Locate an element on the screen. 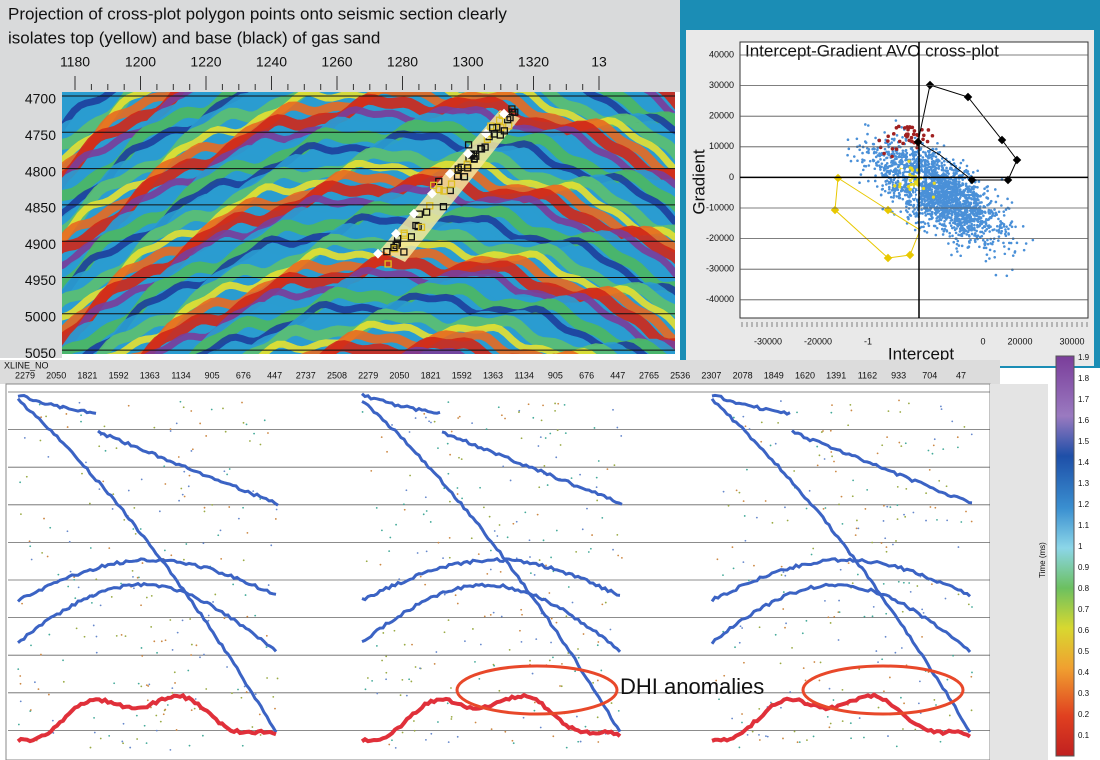  gas-point is located at coordinates (888, 136).